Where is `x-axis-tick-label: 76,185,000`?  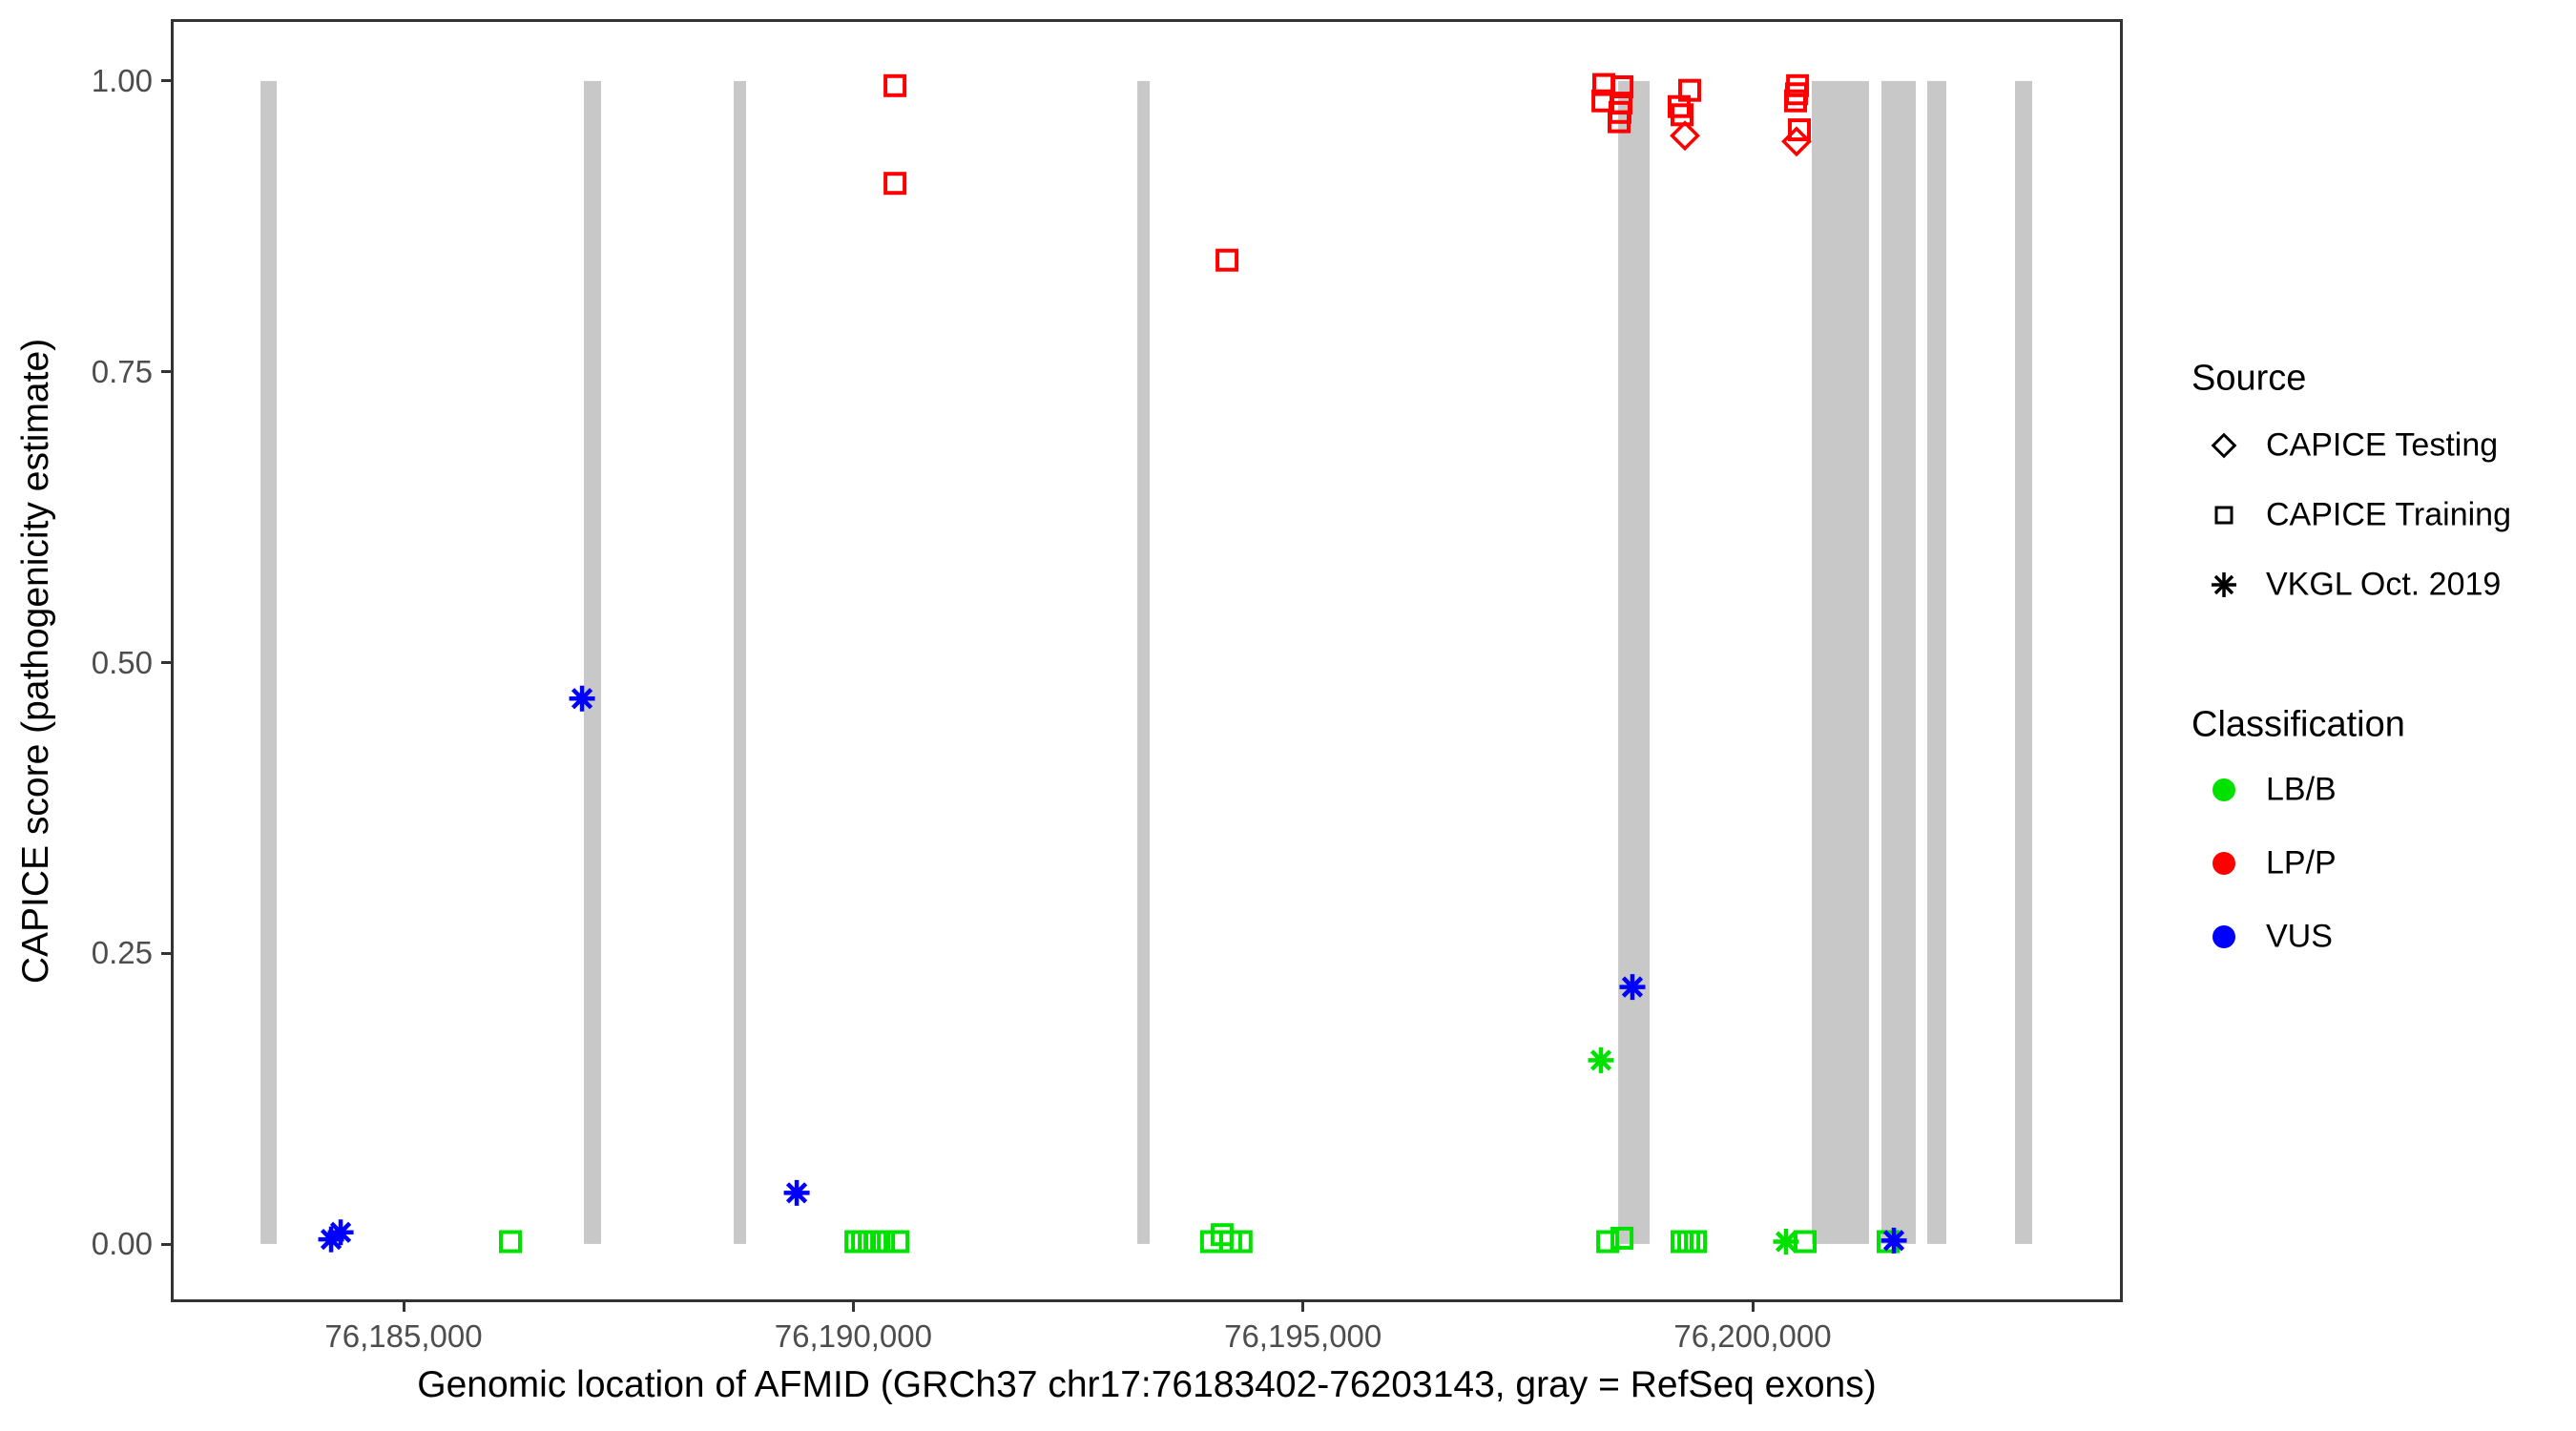 x-axis-tick-label: 76,185,000 is located at coordinates (403, 1336).